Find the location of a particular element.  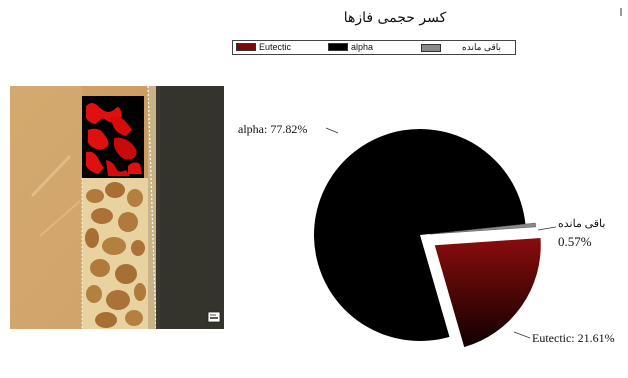

legend-swatch-remainder is located at coordinates (431, 47).